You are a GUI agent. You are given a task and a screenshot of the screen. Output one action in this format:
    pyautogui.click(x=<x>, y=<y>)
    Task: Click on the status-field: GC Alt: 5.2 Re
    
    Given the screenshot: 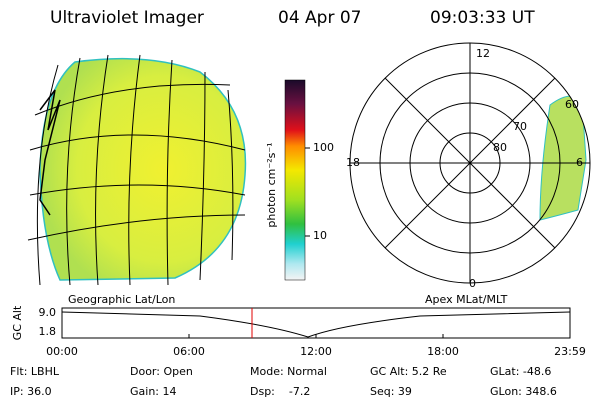 What is the action you would take?
    pyautogui.click(x=408, y=371)
    